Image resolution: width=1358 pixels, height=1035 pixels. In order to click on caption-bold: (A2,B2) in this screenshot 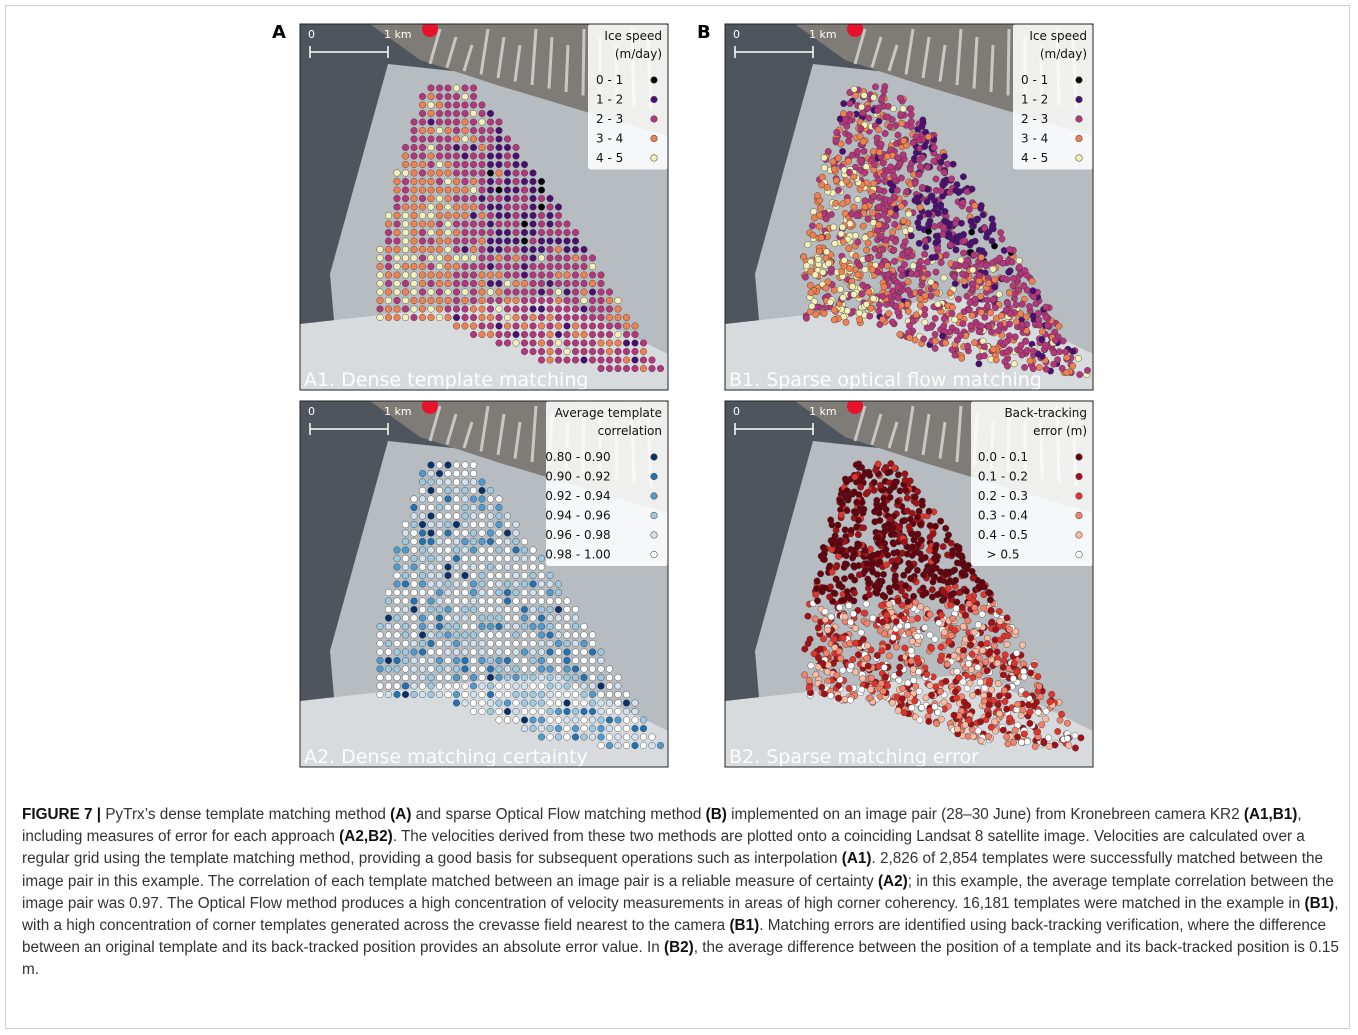, I will do `click(366, 836)`.